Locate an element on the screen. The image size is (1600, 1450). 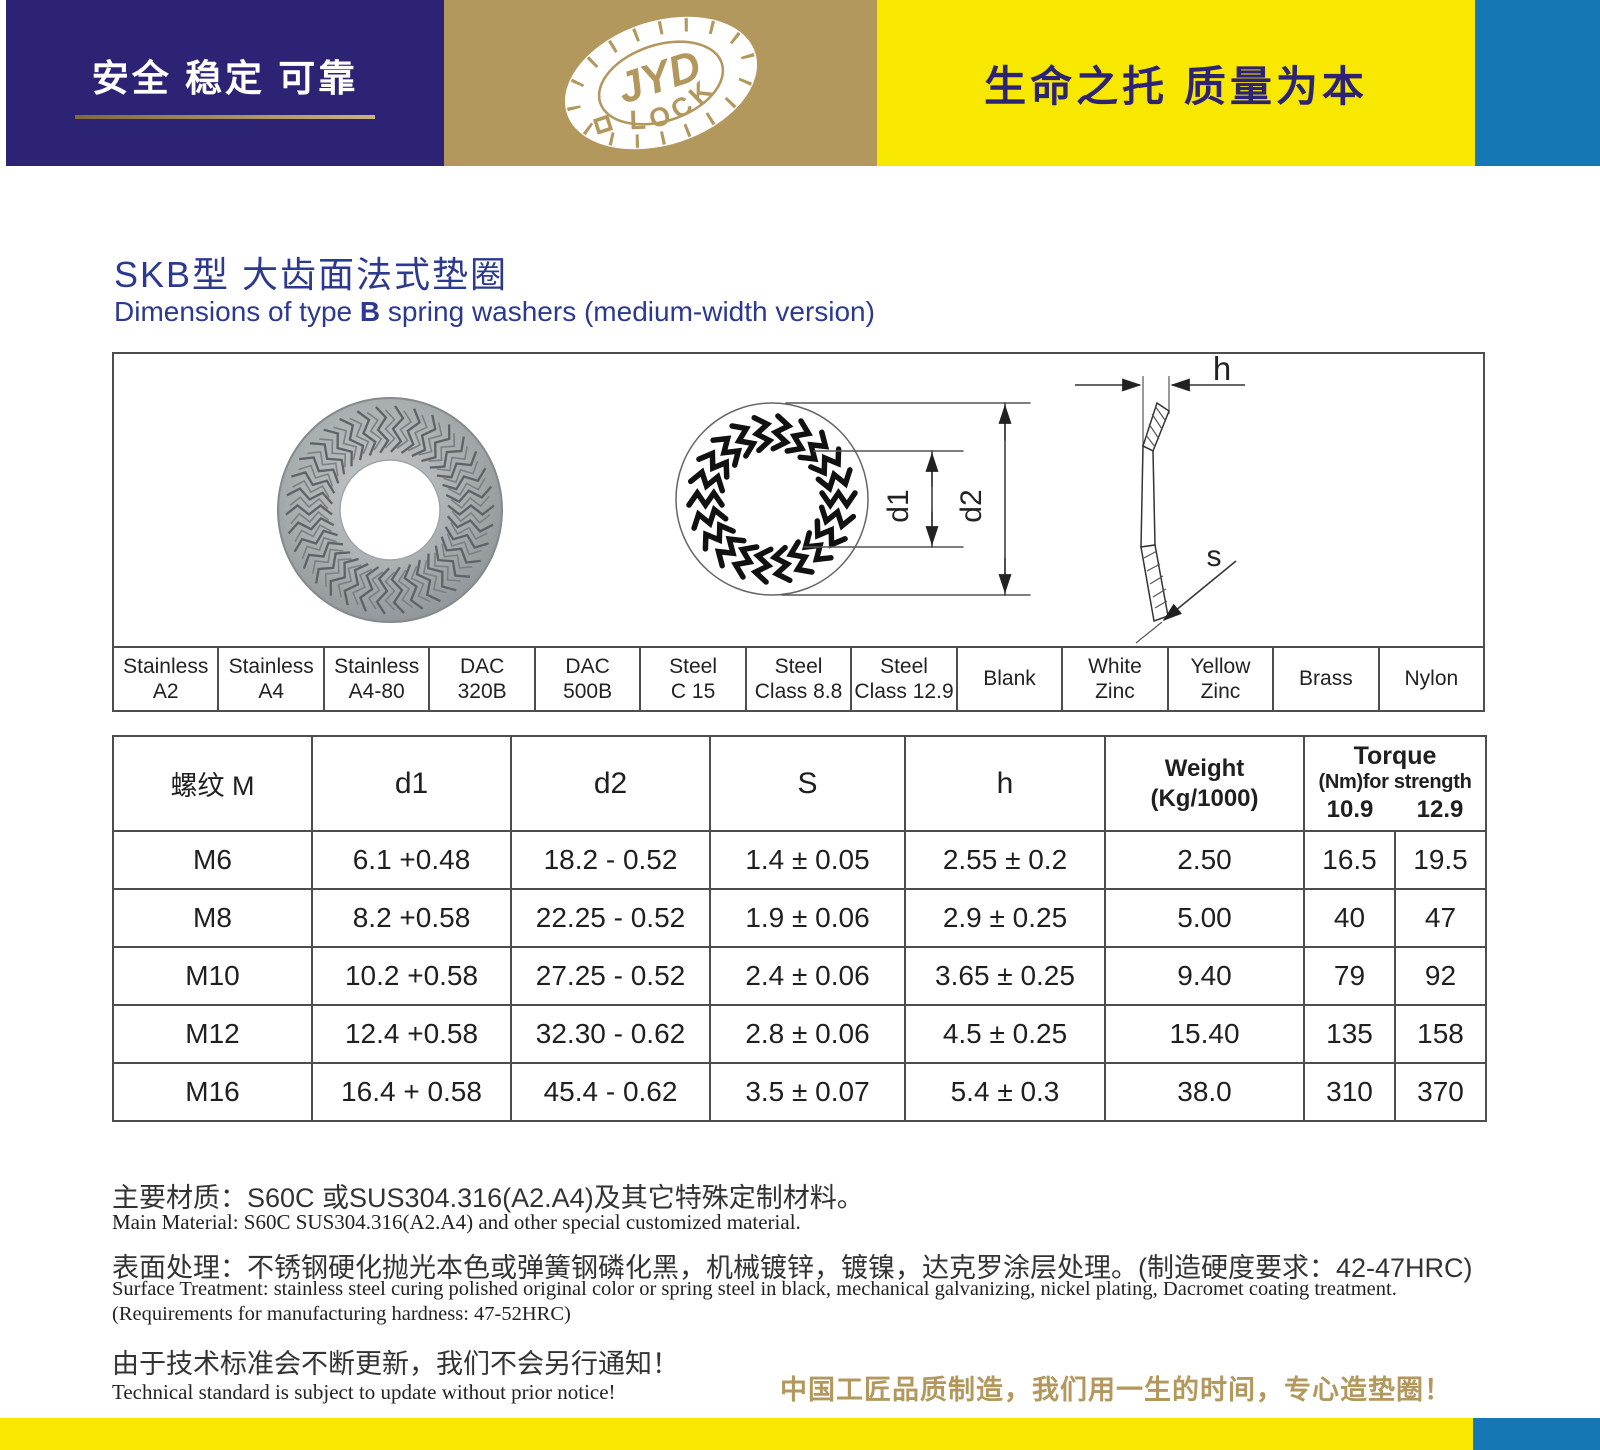
material-cell: Yellow Zinc is located at coordinates (1219, 679).